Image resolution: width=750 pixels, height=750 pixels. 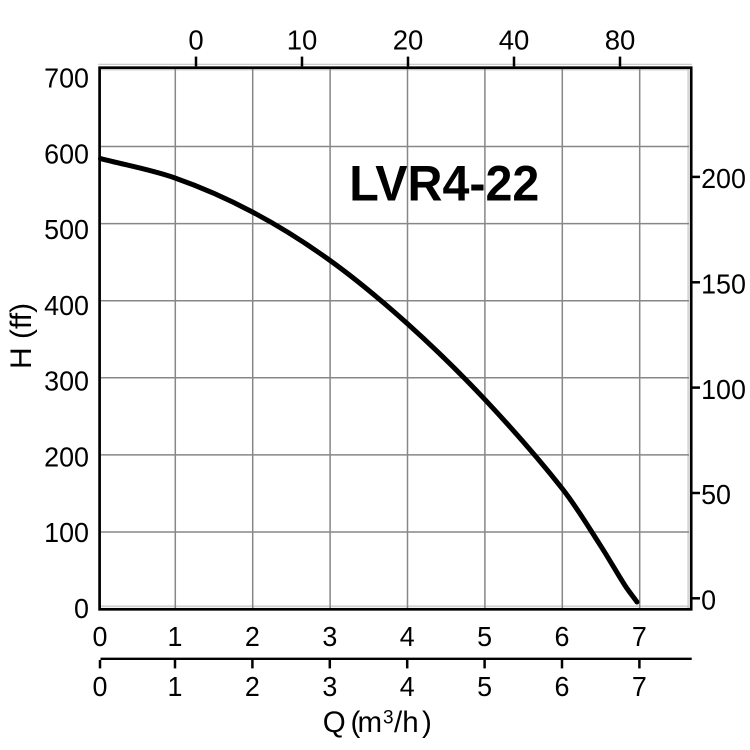 What do you see at coordinates (444, 184) in the screenshot?
I see `svg-text: LVR4-22` at bounding box center [444, 184].